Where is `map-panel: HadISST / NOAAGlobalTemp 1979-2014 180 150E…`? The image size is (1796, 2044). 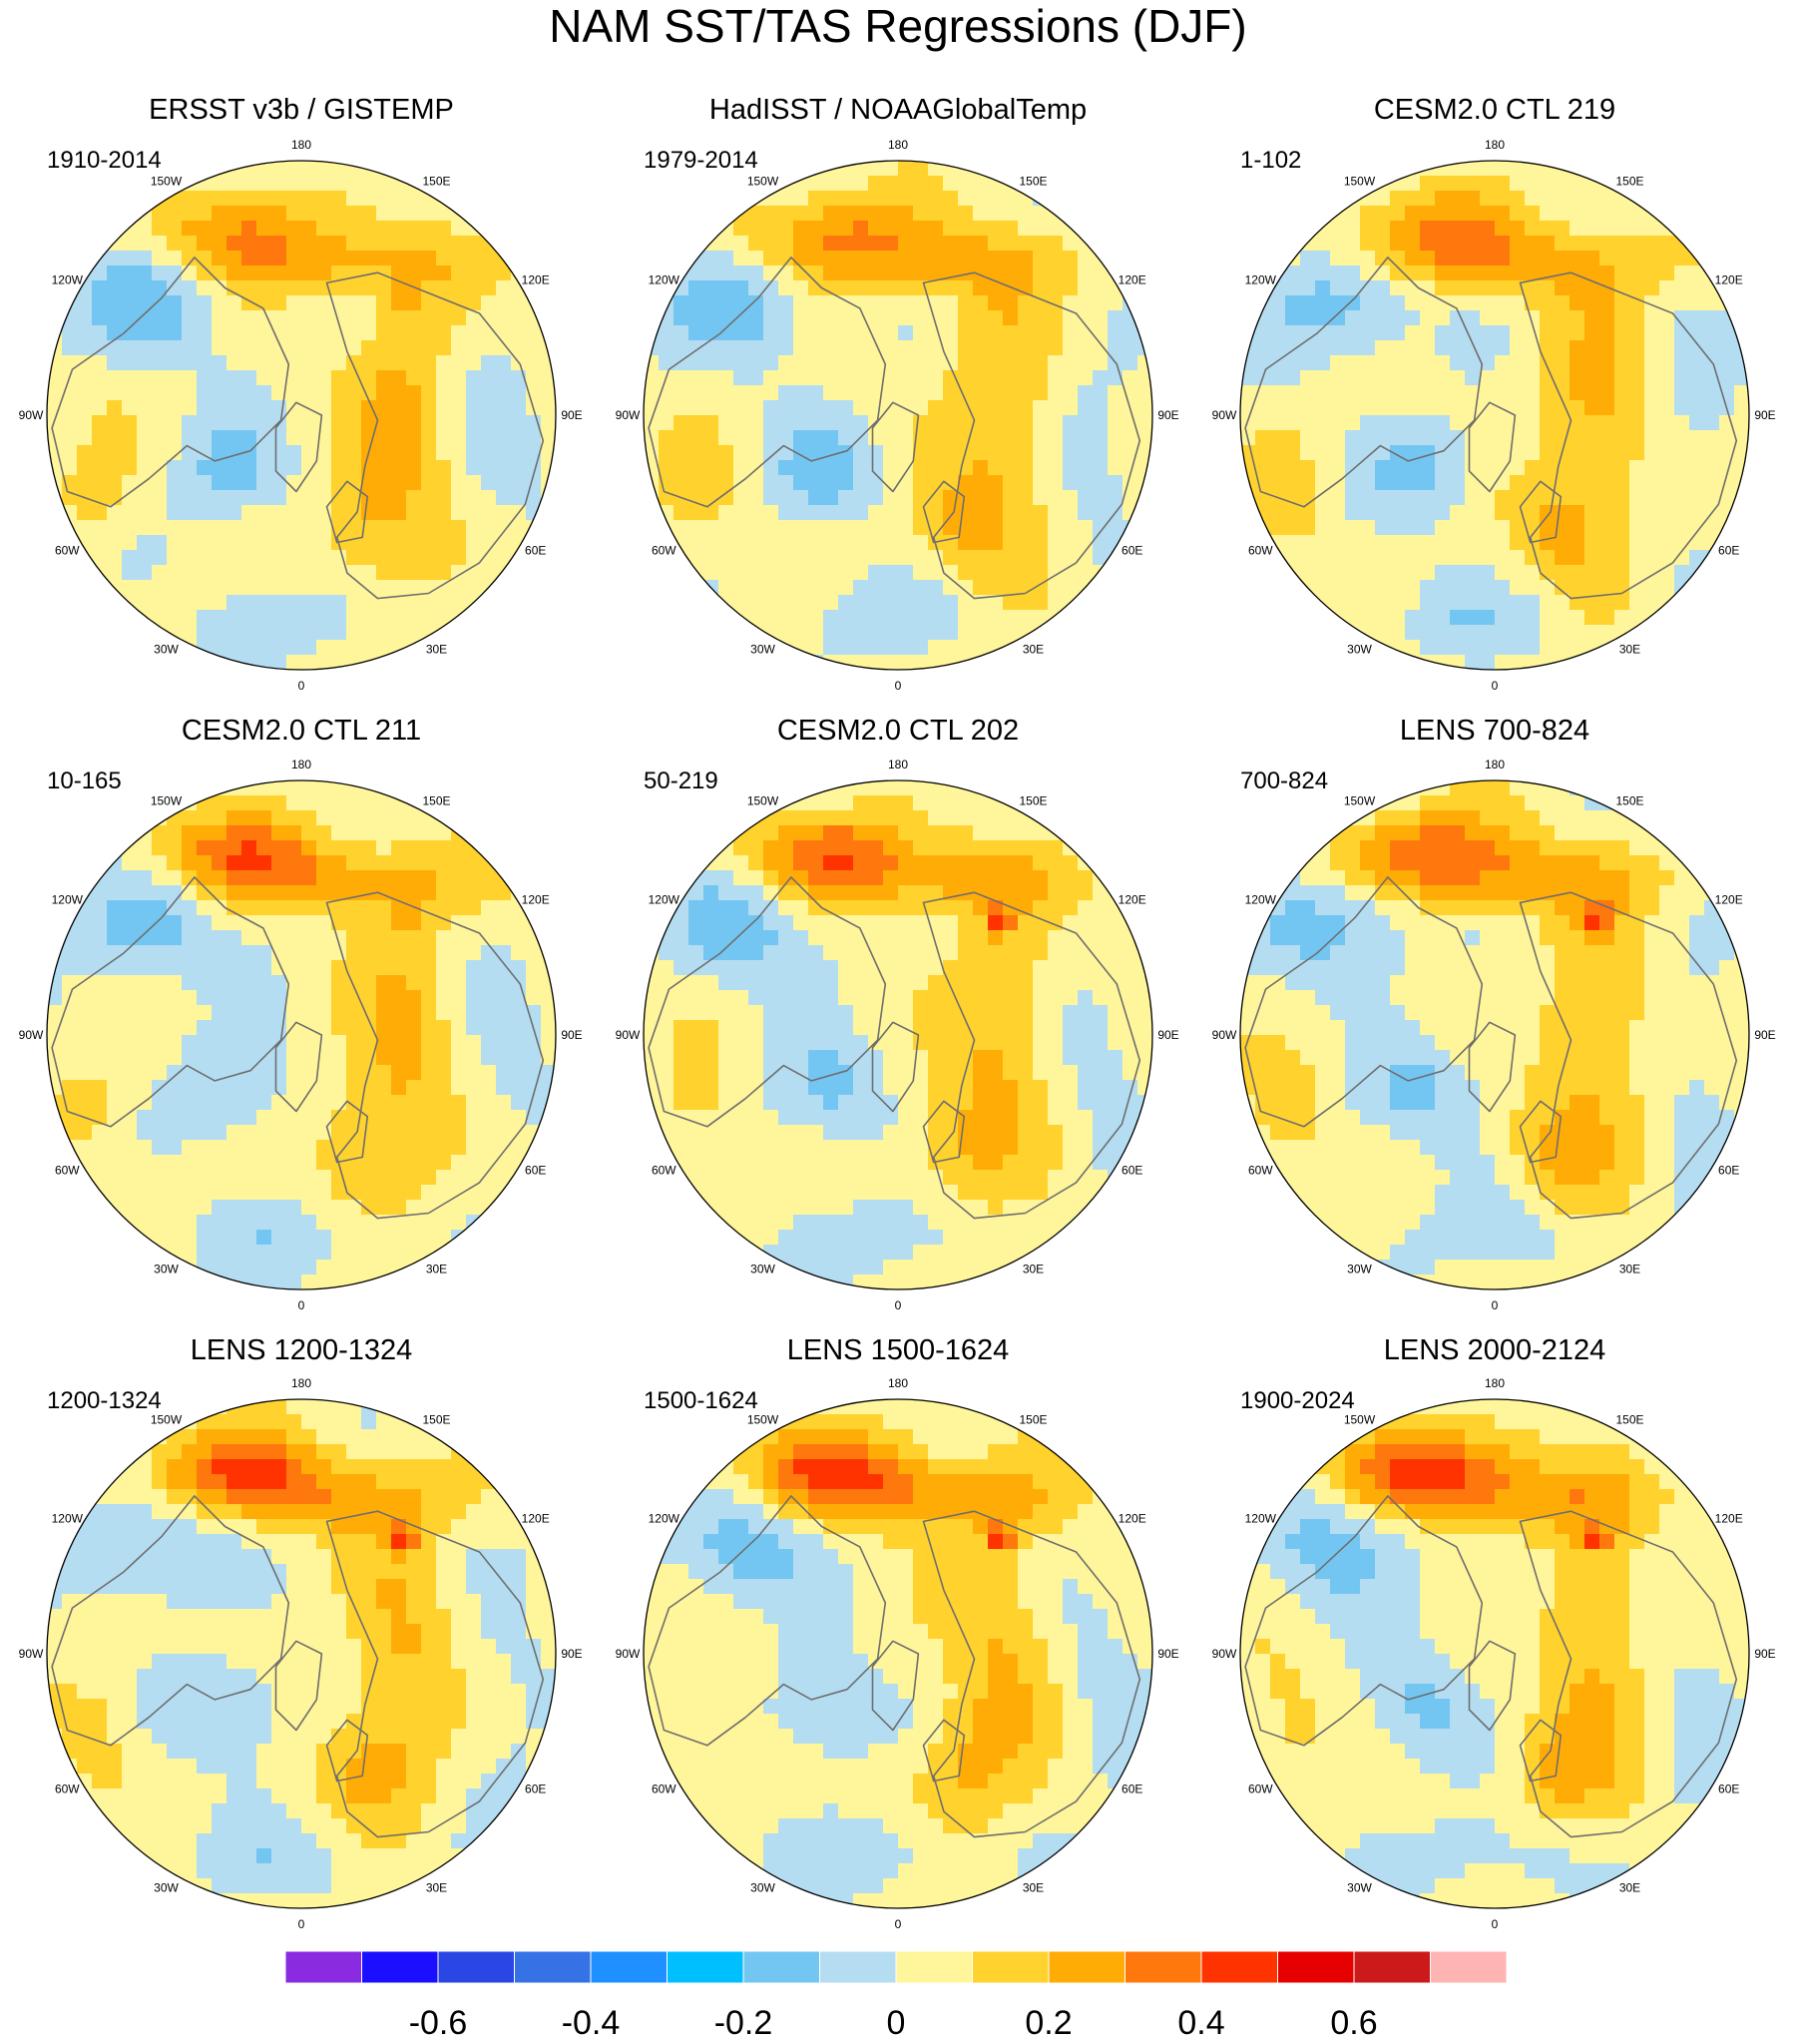 map-panel: HadISST / NOAAGlobalTemp 1979-2014 180 150E… is located at coordinates (897, 393).